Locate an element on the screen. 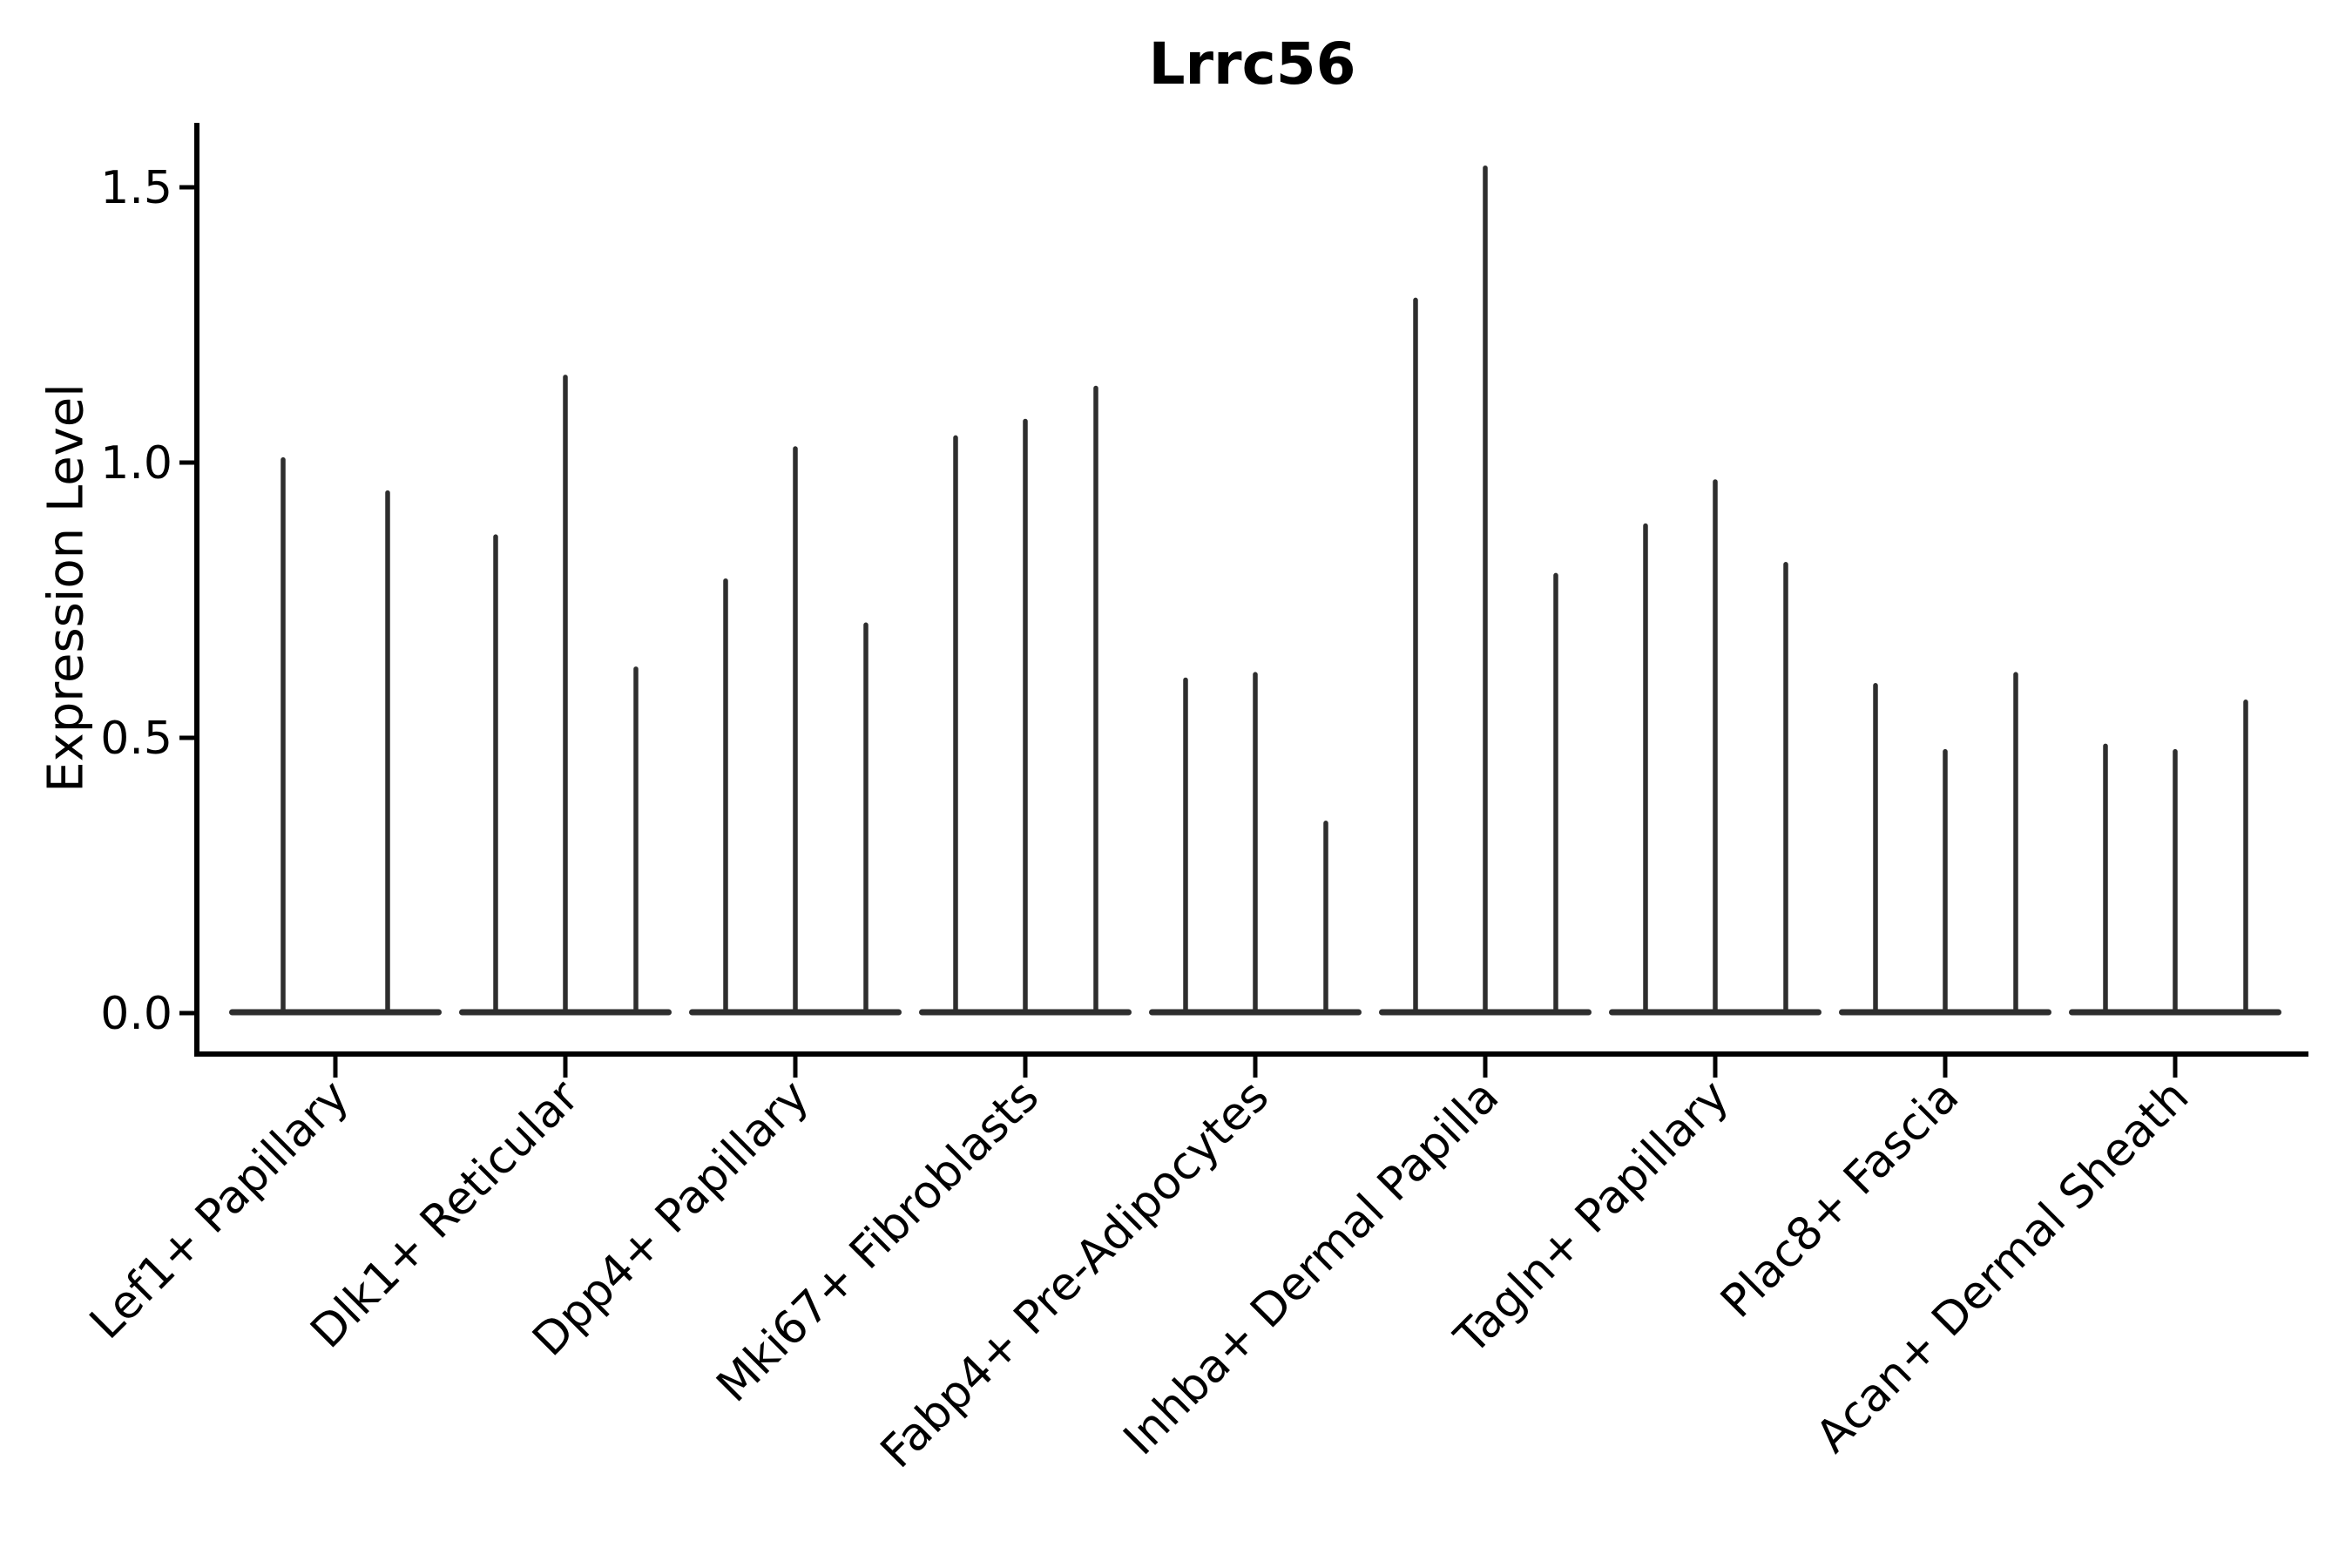 The image size is (2352, 1568). y-tick-label: 0.0 is located at coordinates (136, 1014).